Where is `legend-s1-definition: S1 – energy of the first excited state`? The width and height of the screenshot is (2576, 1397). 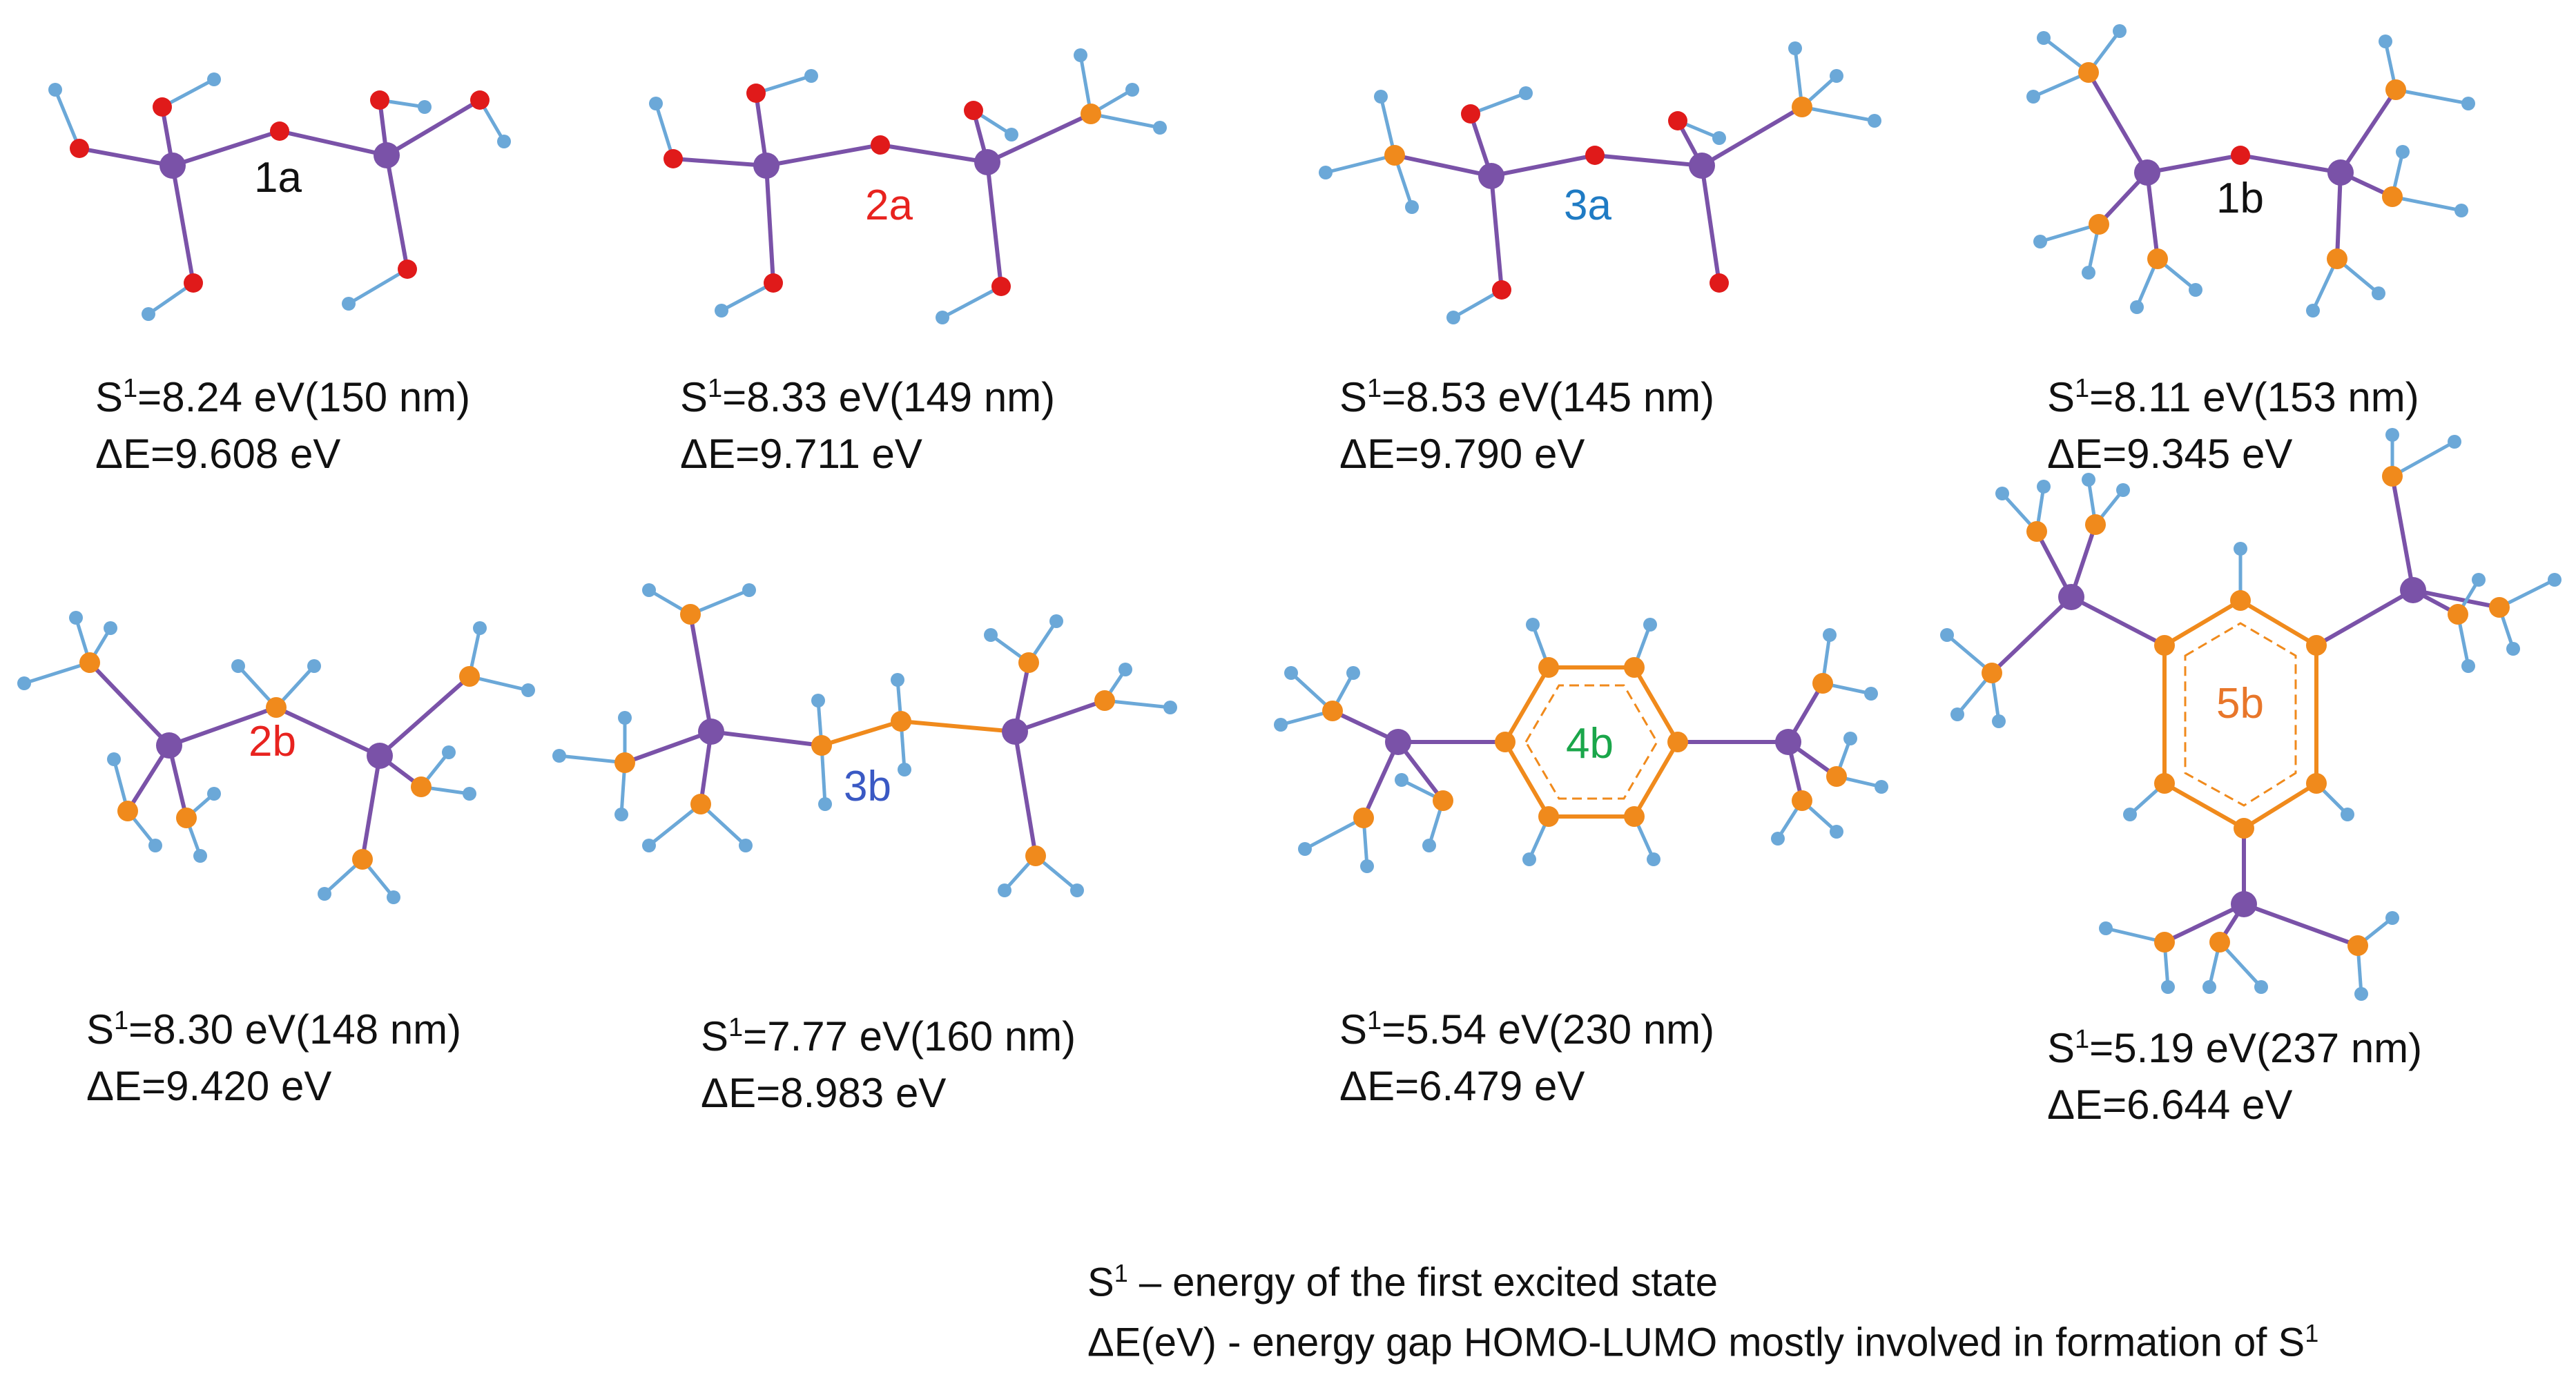
legend-s1-definition: S1 – energy of the first excited state is located at coordinates (1403, 1282).